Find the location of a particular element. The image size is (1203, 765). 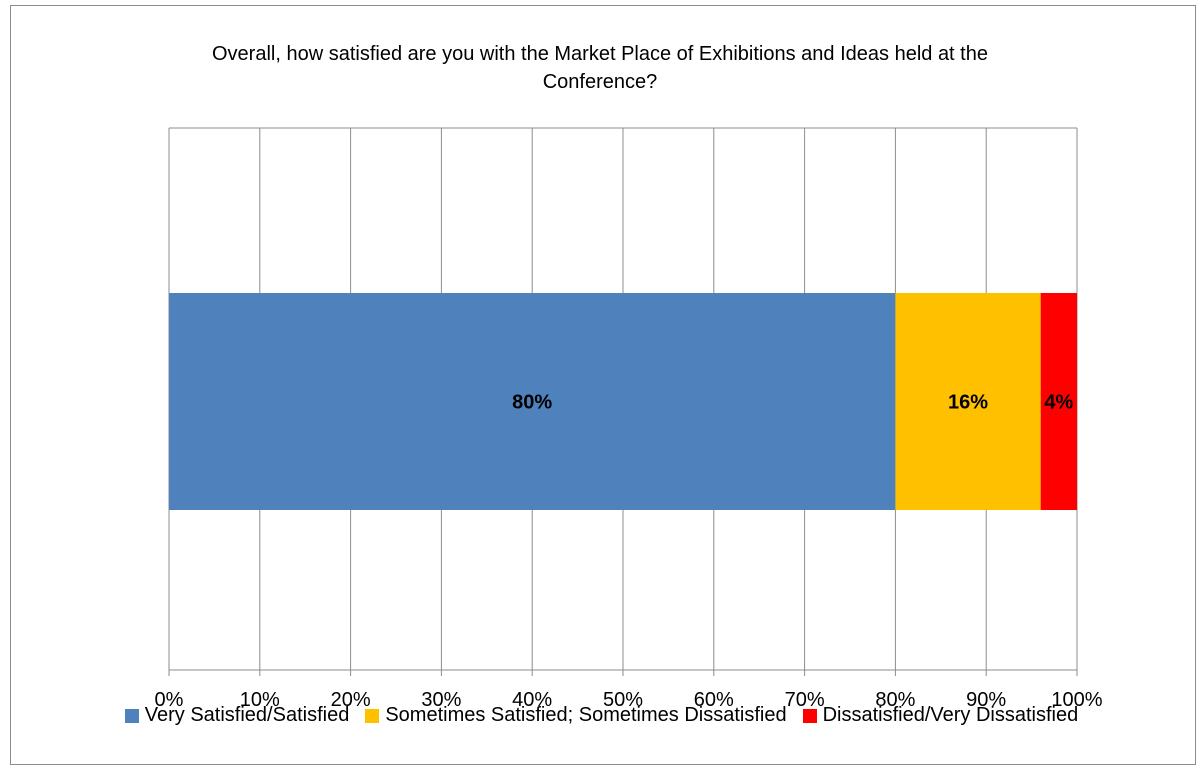

legend-label: Dissatisfied/Very Dissatisfied is located at coordinates (950, 715).